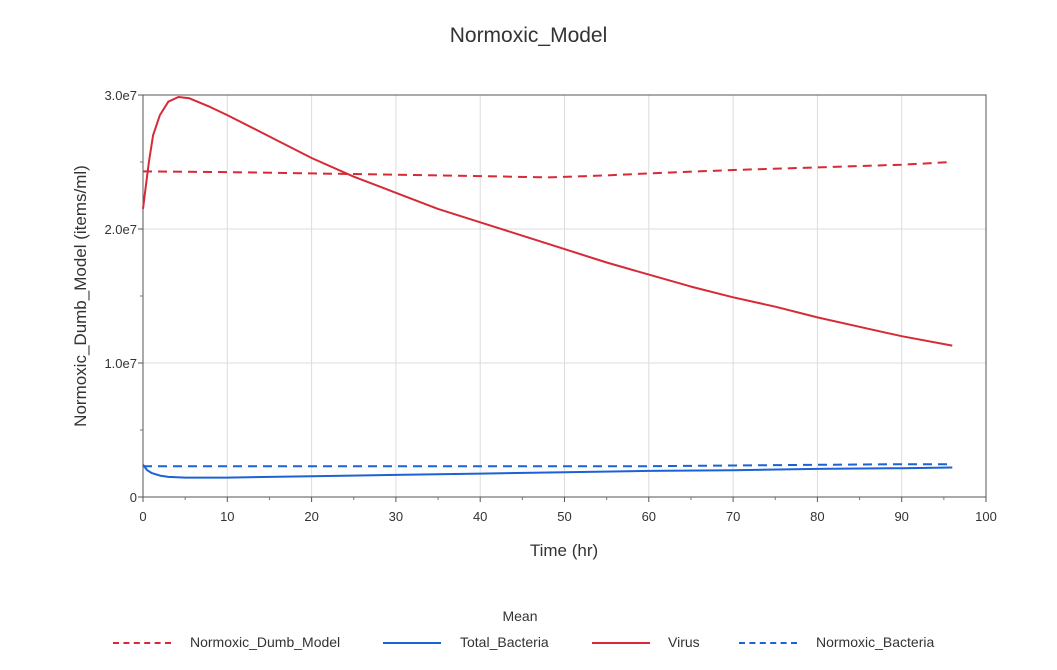 Image resolution: width=1057 pixels, height=670 pixels. What do you see at coordinates (120, 95) in the screenshot?
I see `y-tick-label: 3.0e7` at bounding box center [120, 95].